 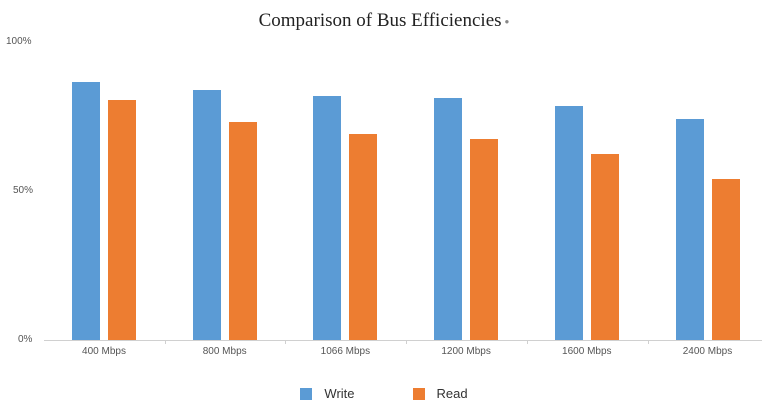 What do you see at coordinates (418, 393) in the screenshot?
I see `read-swatch-icon` at bounding box center [418, 393].